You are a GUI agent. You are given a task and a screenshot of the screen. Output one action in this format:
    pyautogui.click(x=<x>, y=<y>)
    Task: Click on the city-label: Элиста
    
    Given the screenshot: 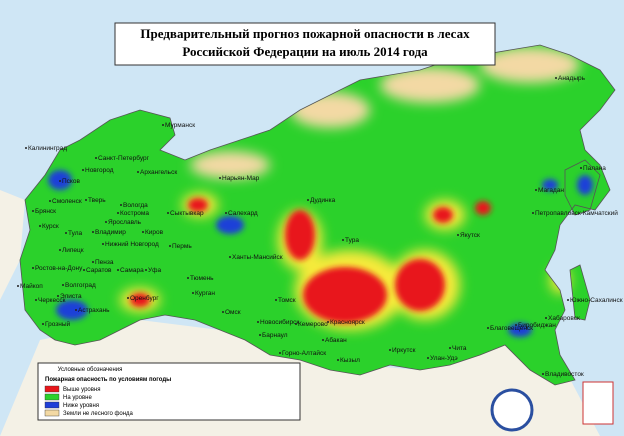 What is the action you would take?
    pyautogui.click(x=71, y=296)
    